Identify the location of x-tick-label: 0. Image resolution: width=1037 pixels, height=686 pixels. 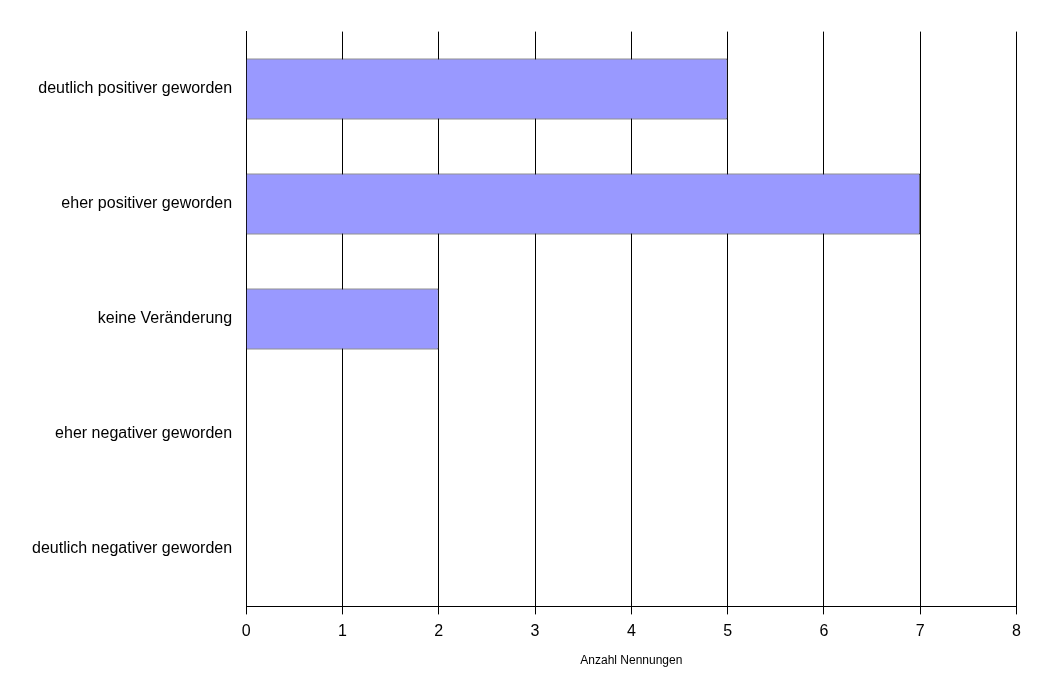
(246, 631).